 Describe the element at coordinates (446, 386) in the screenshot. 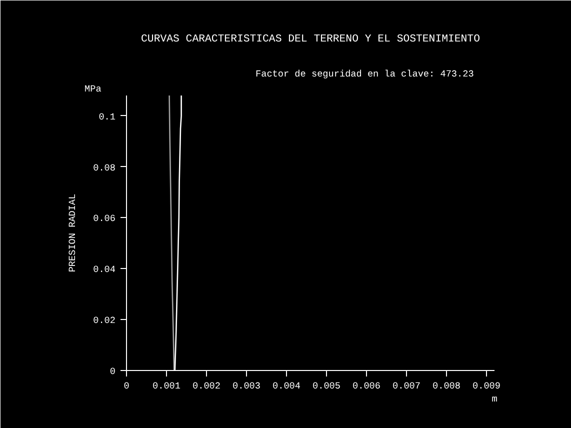

I see `x-tick-label: 0.008` at that location.